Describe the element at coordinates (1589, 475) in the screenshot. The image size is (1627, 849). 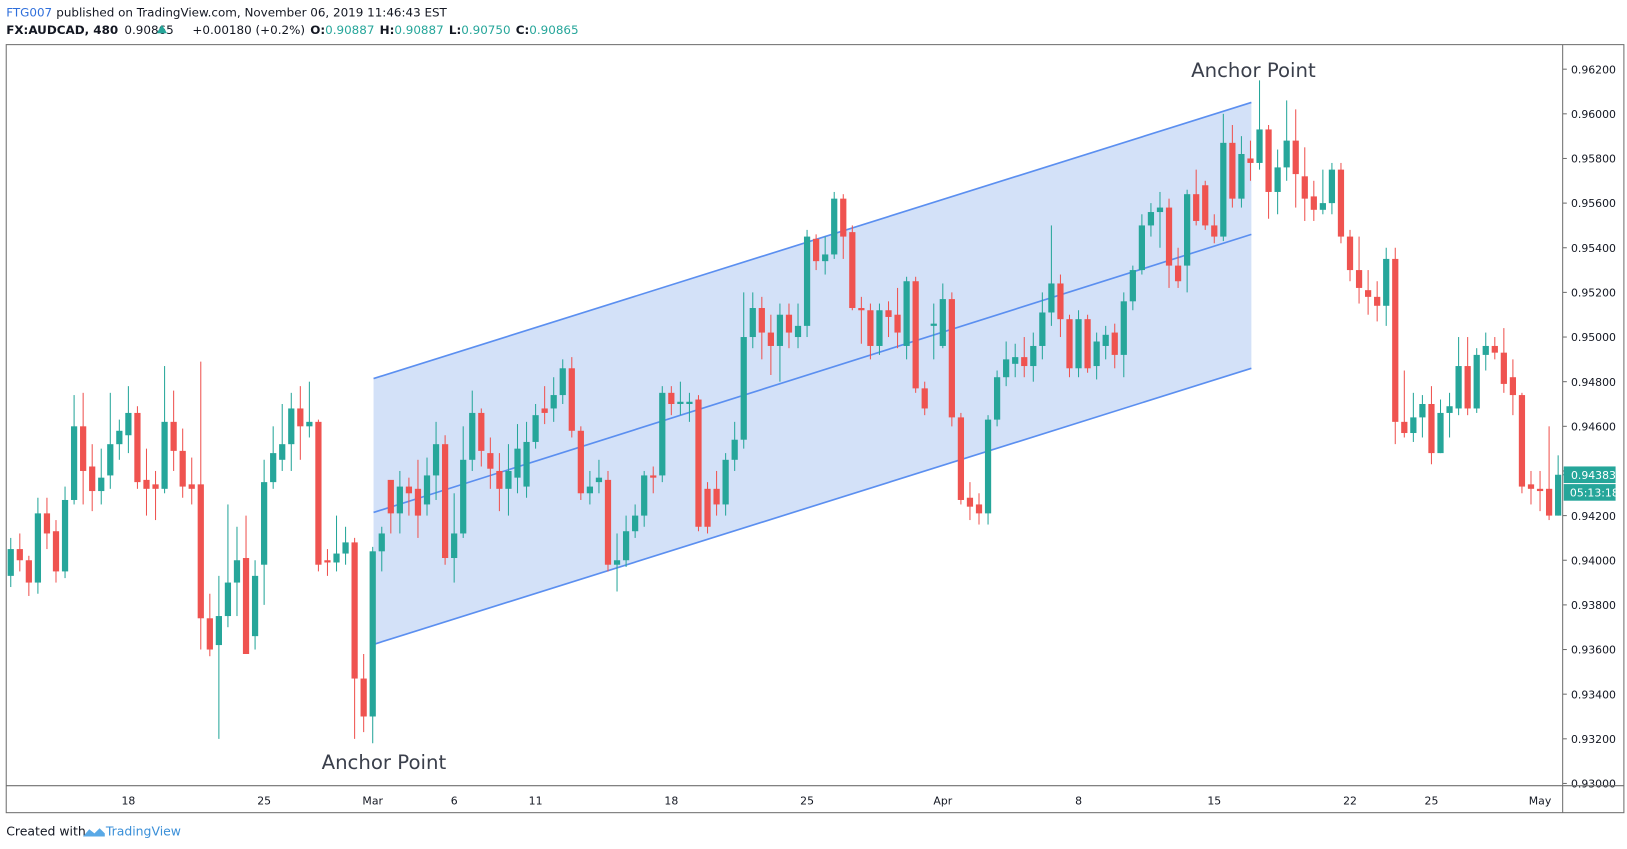
I see `last-price-box` at that location.